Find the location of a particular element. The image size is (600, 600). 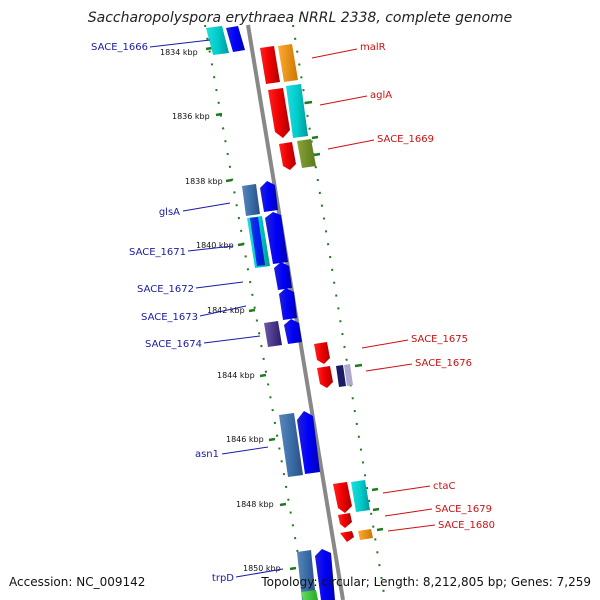

kbp-label: 1850 kbp is located at coordinates (262, 568).